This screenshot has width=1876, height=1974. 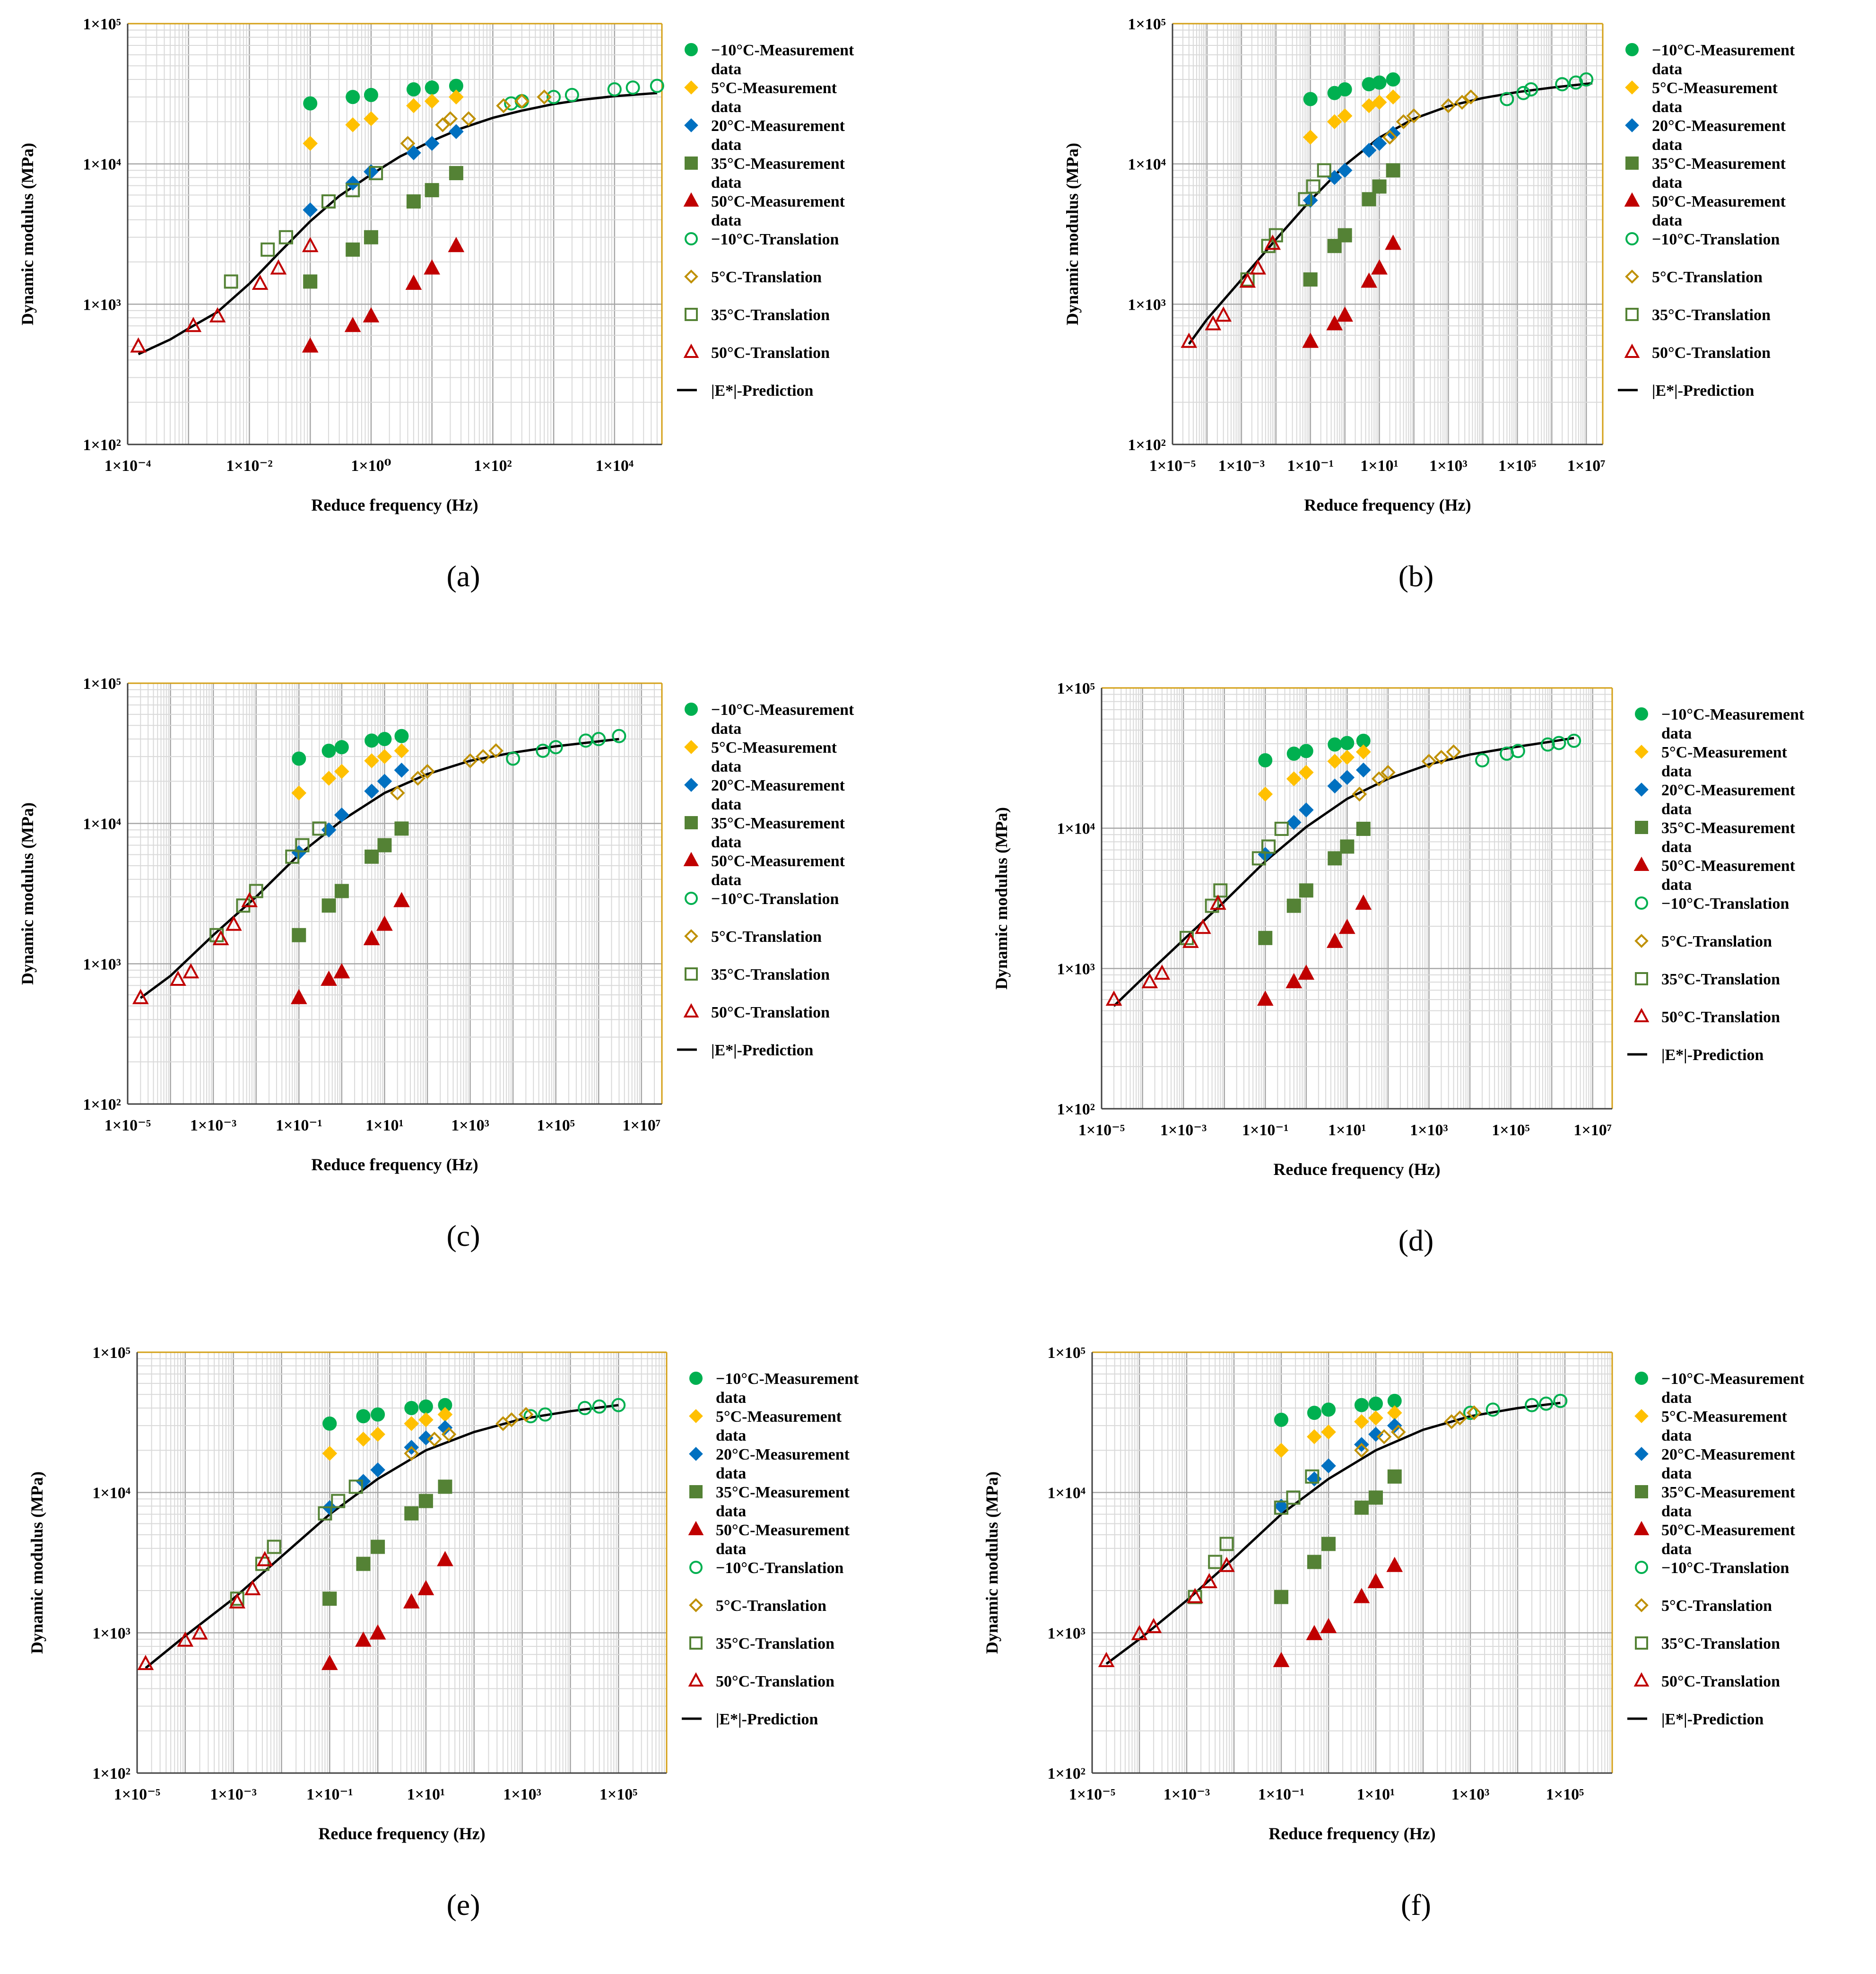 I want to click on legend-label: 50°C-Measurement data, so click(x=778, y=871).